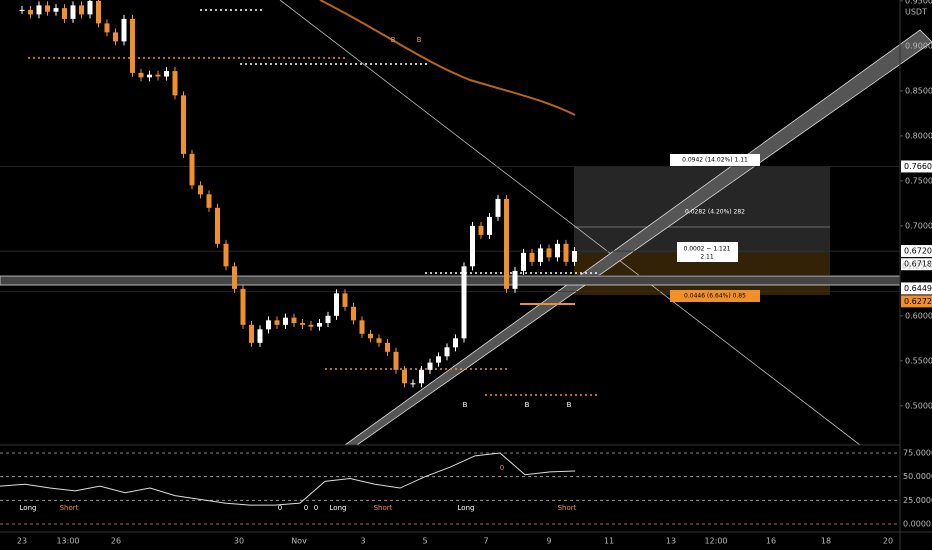 The width and height of the screenshot is (932, 550). I want to click on measure-label: 0.0002 ~ 1.121, so click(706, 249).